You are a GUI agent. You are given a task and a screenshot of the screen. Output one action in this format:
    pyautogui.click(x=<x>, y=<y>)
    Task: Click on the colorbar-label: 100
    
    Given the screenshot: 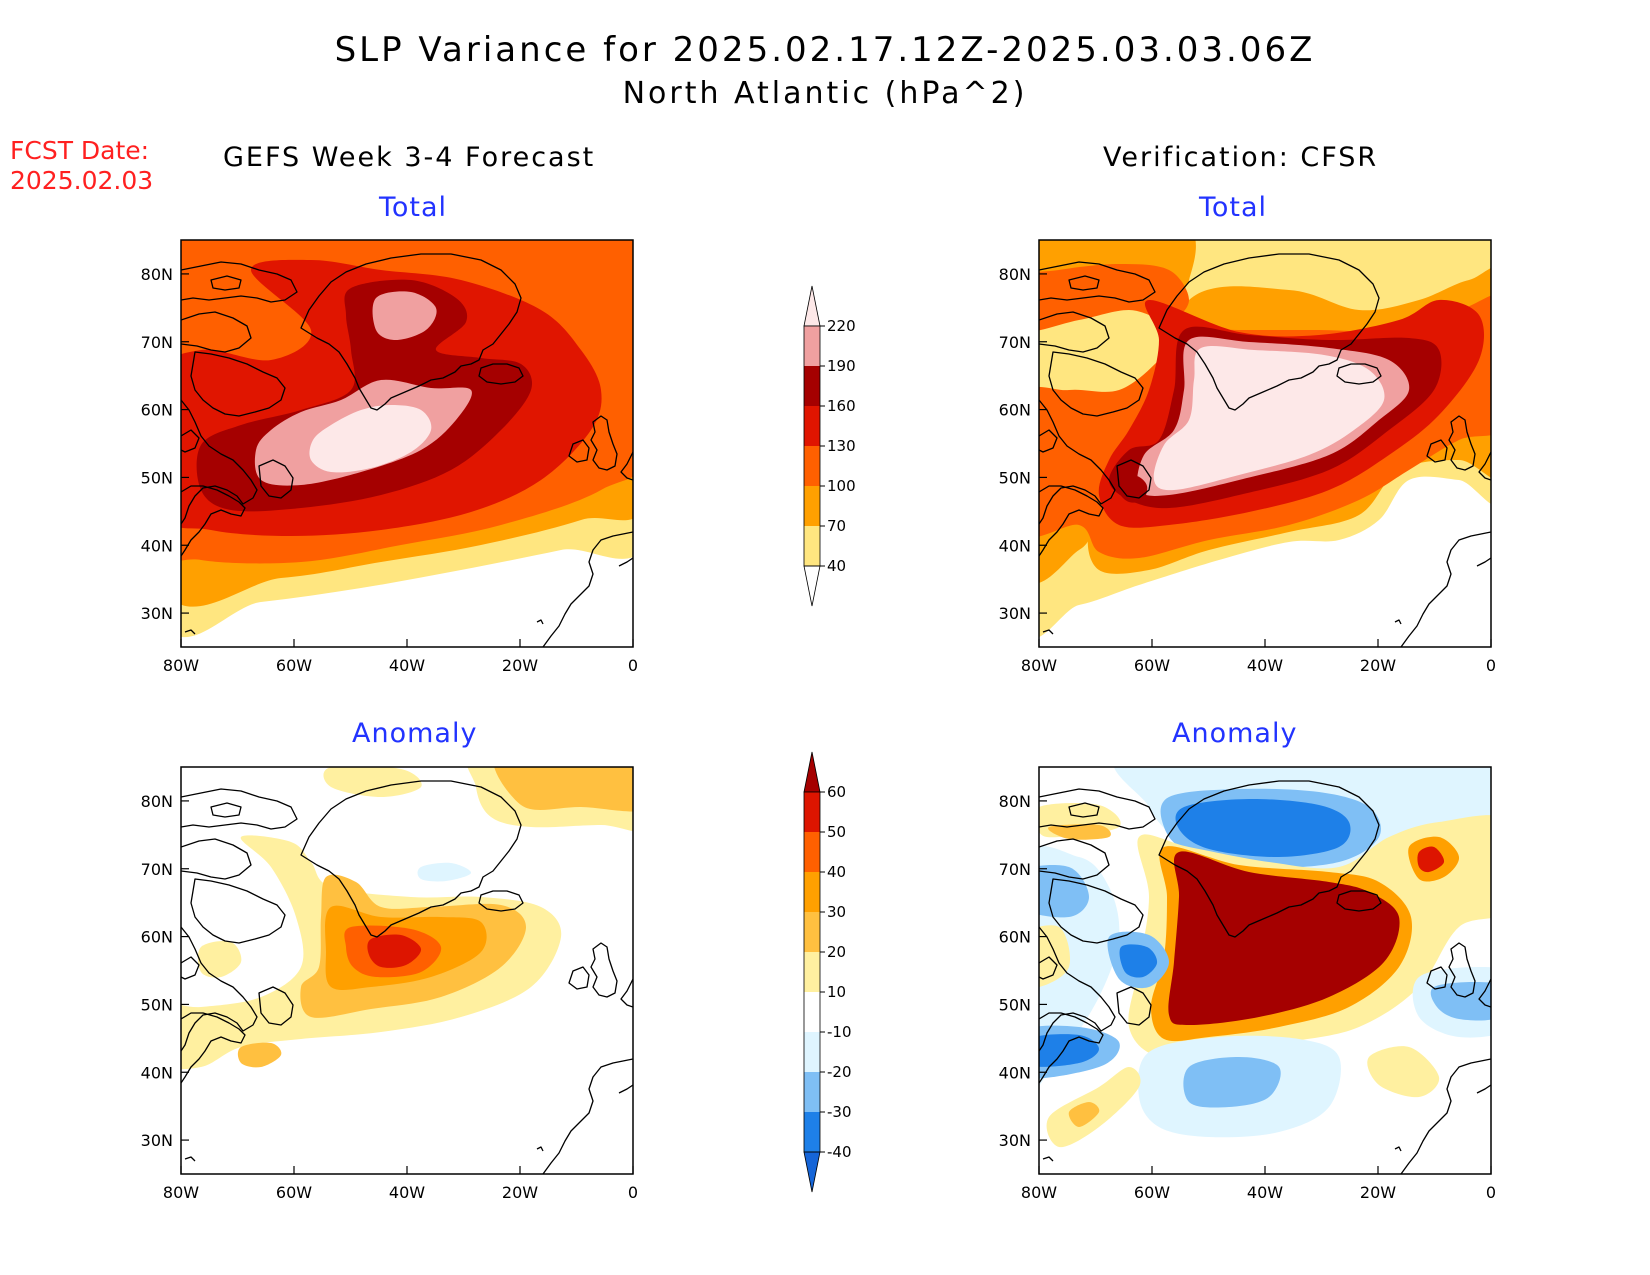 What is the action you would take?
    pyautogui.click(x=841, y=486)
    